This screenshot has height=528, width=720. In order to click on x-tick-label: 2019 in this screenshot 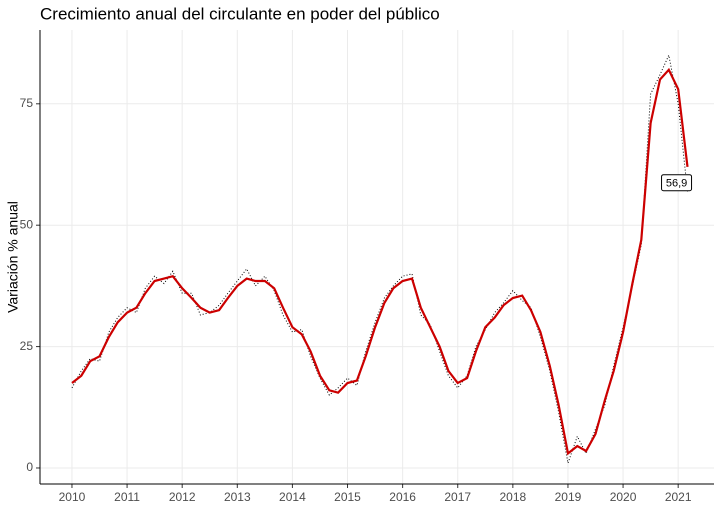, I will do `click(568, 497)`.